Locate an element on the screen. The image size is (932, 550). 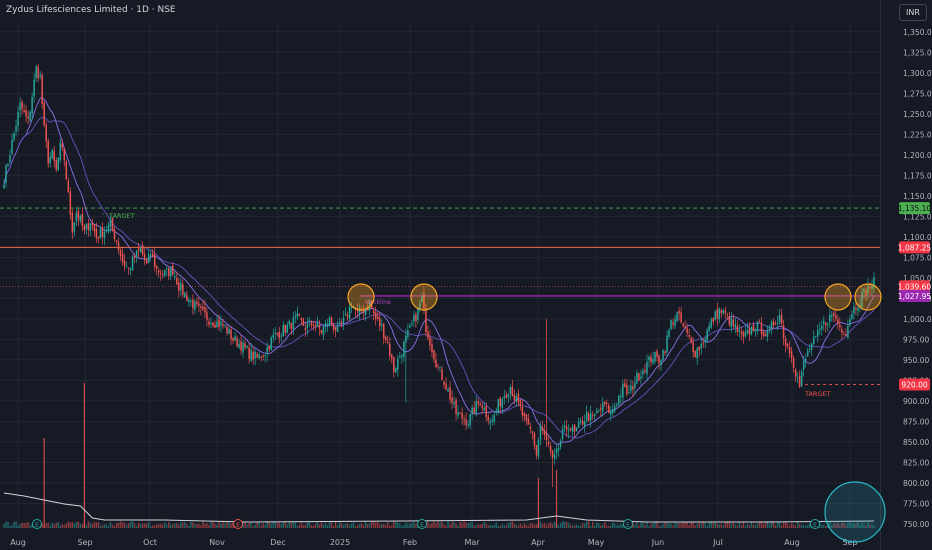
target-lower-annotation: TARGET is located at coordinates (817, 394).